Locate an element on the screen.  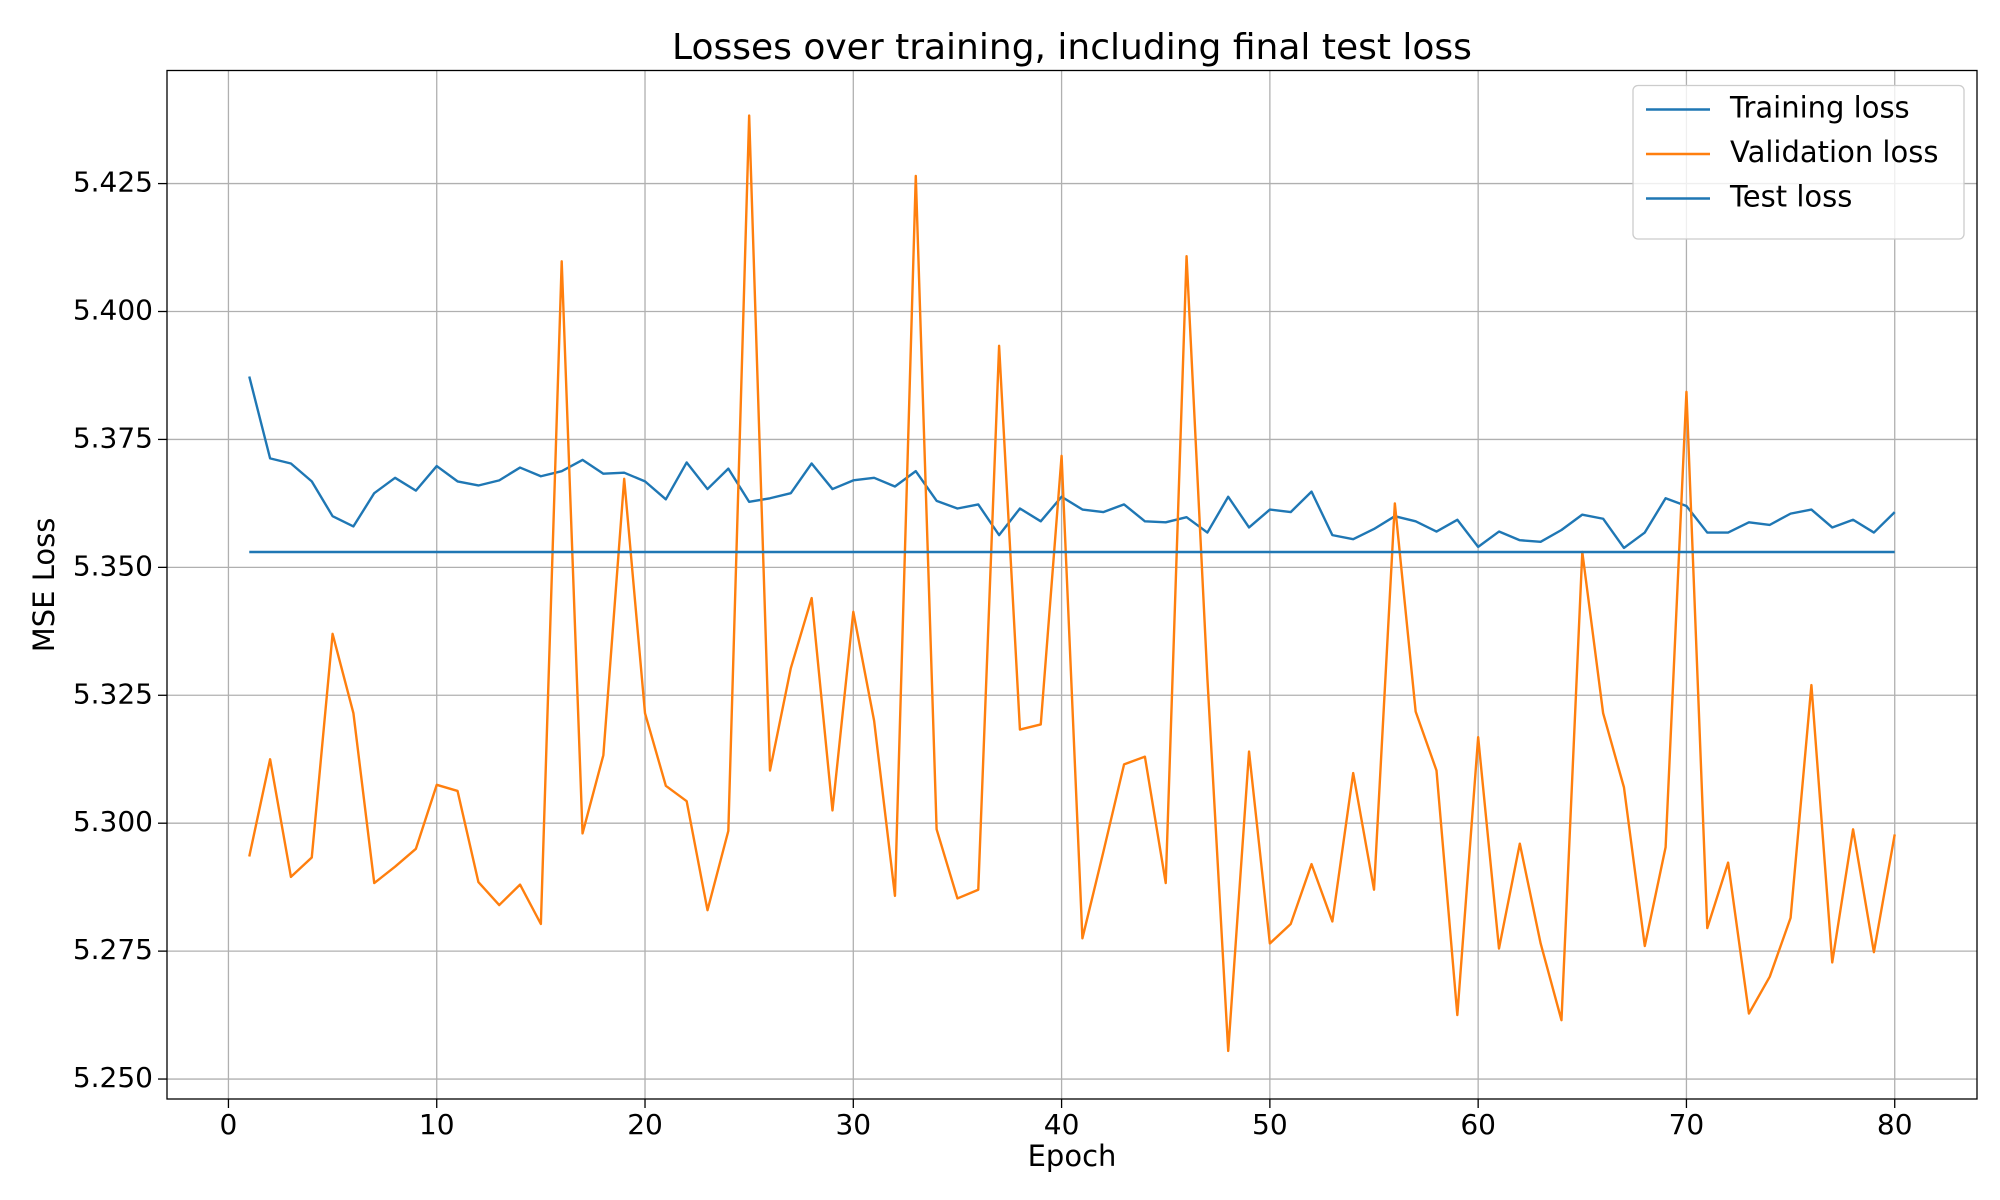
x-tick-label: 40 is located at coordinates (1062, 1124).